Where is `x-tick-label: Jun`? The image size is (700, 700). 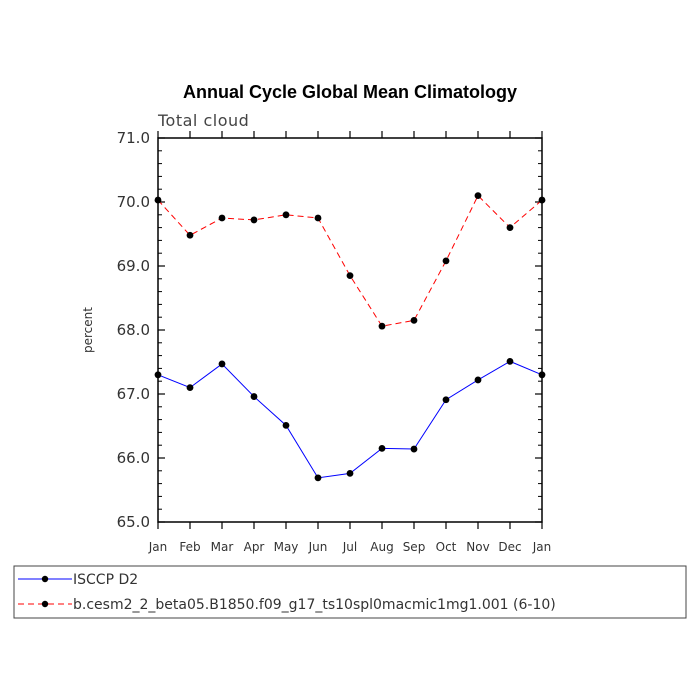 x-tick-label: Jun is located at coordinates (318, 547).